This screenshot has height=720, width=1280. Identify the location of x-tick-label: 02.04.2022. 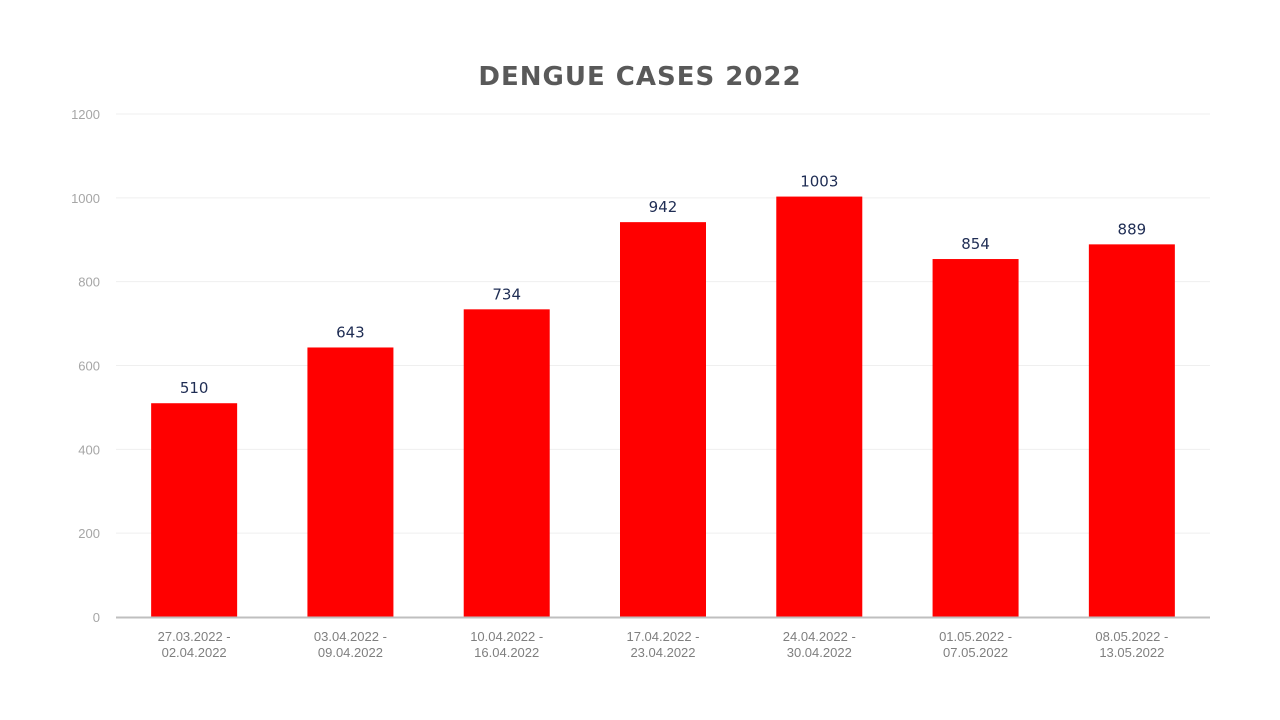
(194, 652).